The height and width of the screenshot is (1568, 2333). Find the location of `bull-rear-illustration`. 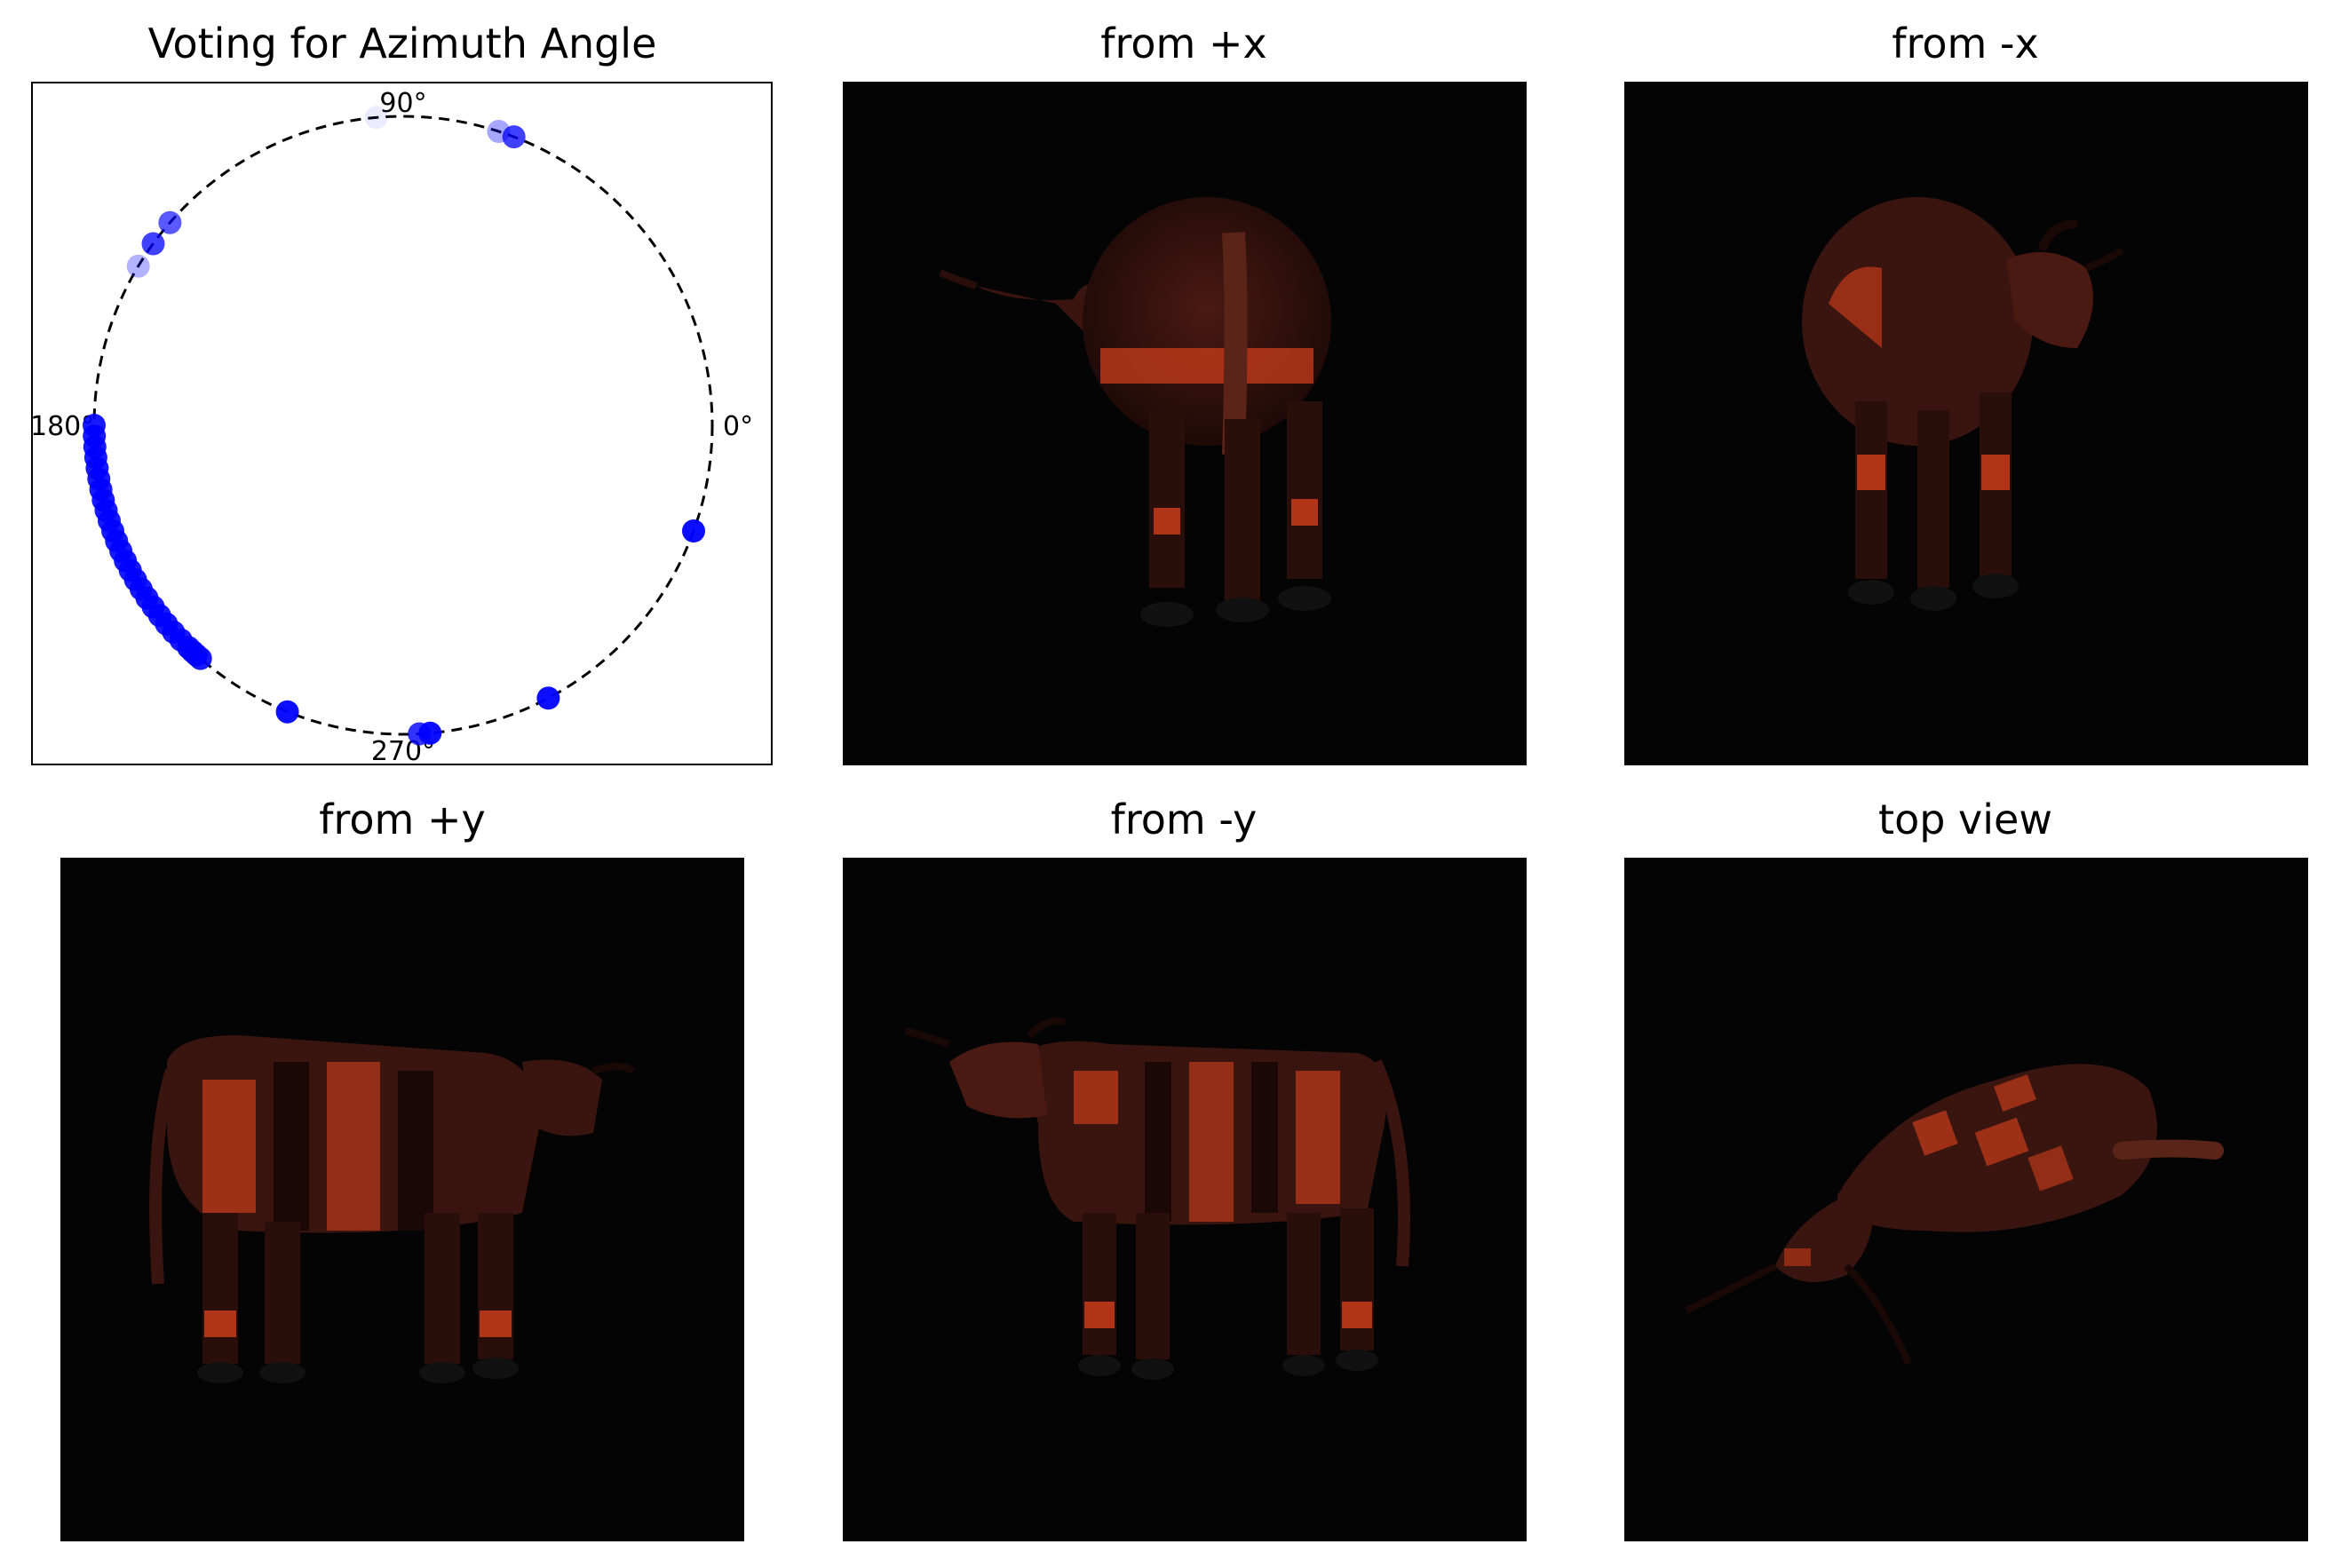

bull-rear-illustration is located at coordinates (1135, 412).